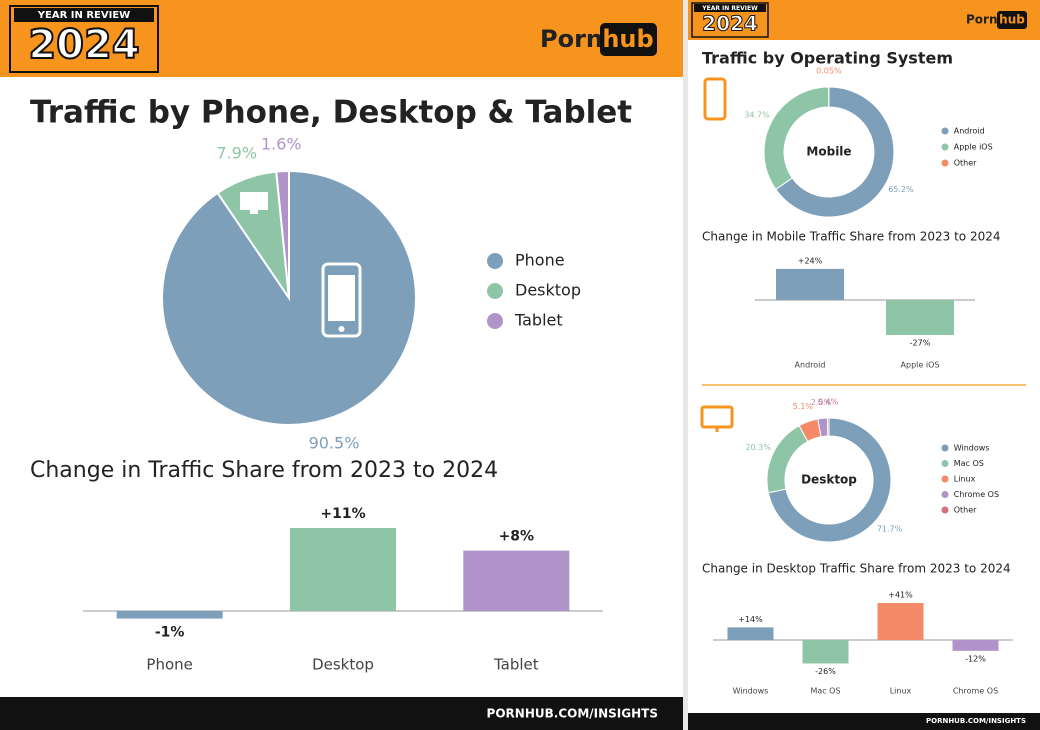 This screenshot has width=1040, height=730. What do you see at coordinates (342, 514) in the screenshot?
I see `value-label: +11%` at bounding box center [342, 514].